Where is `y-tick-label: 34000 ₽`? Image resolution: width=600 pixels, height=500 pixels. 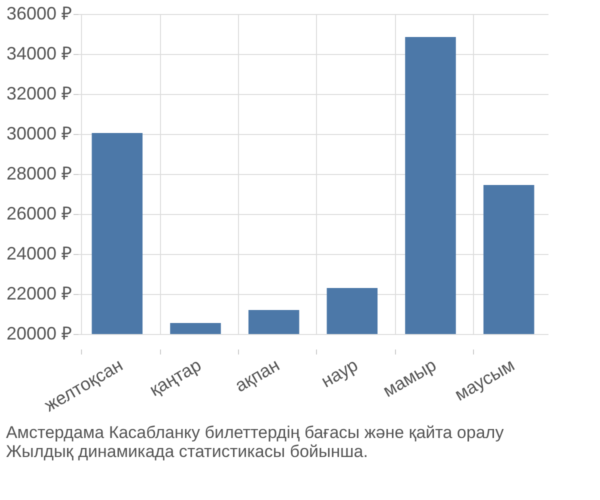 y-tick-label: 34000 ₽ is located at coordinates (39, 54).